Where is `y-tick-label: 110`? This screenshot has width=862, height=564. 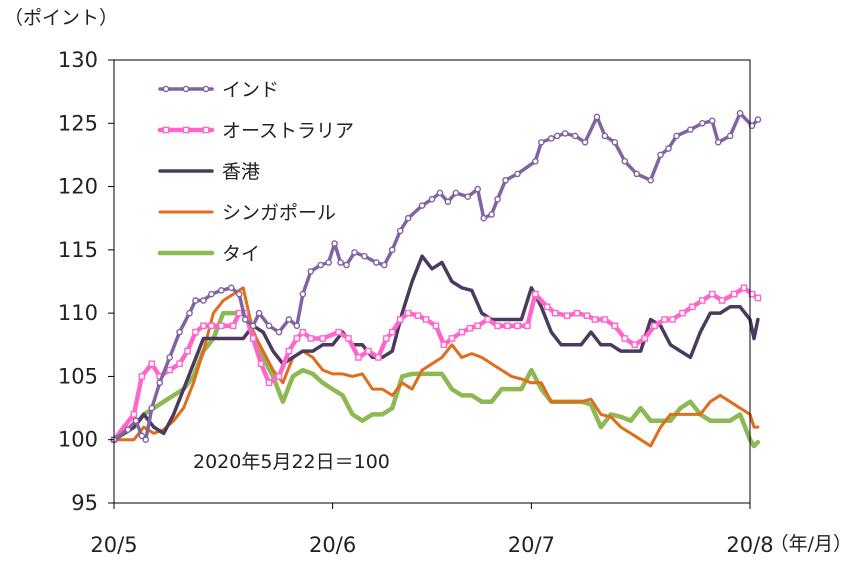
y-tick-label: 110 is located at coordinates (78, 313).